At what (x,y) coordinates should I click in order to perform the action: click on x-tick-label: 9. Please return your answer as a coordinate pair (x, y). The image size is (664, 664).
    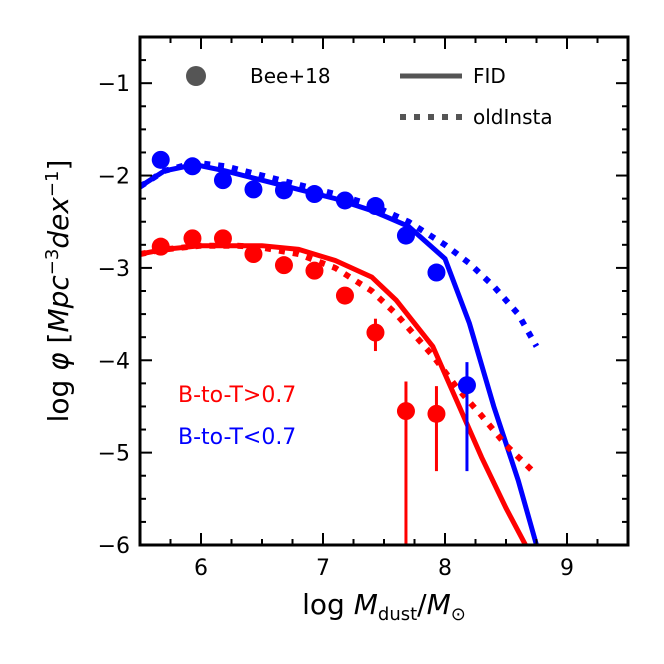
    Looking at the image, I should click on (567, 568).